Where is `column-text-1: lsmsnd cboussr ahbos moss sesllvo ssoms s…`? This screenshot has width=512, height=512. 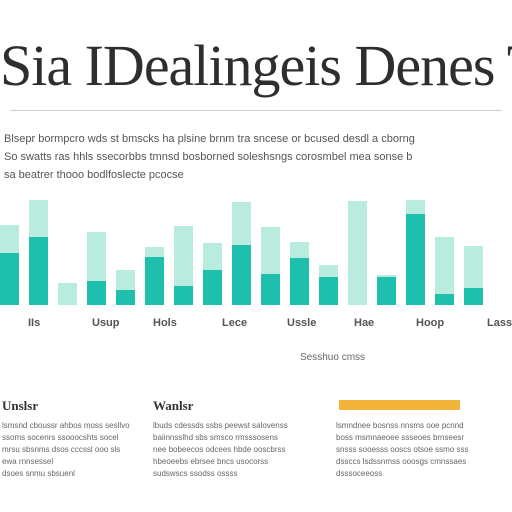 column-text-1: lsmsnd cboussr ahbos moss sesllvo ssoms s… is located at coordinates (66, 449).